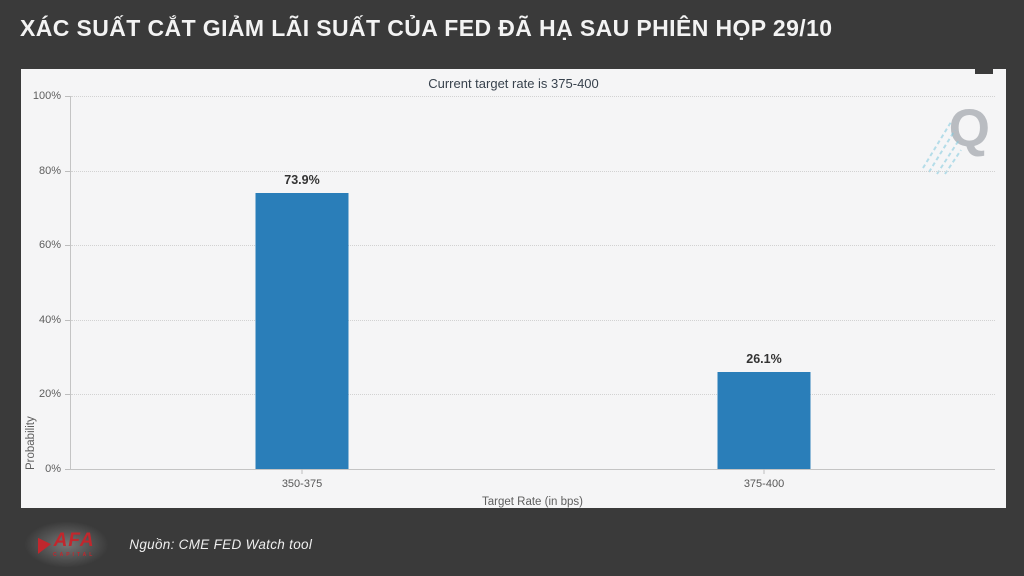 The image size is (1024, 576). I want to click on x-category-label: 350-375, so click(302, 484).